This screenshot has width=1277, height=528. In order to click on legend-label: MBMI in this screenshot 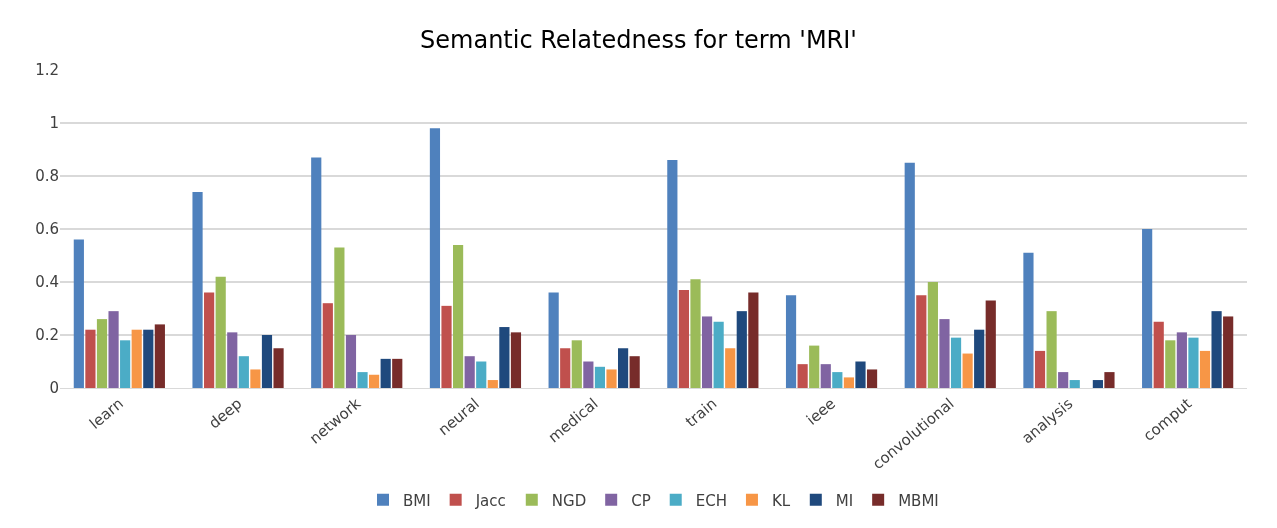, I will do `click(918, 500)`.